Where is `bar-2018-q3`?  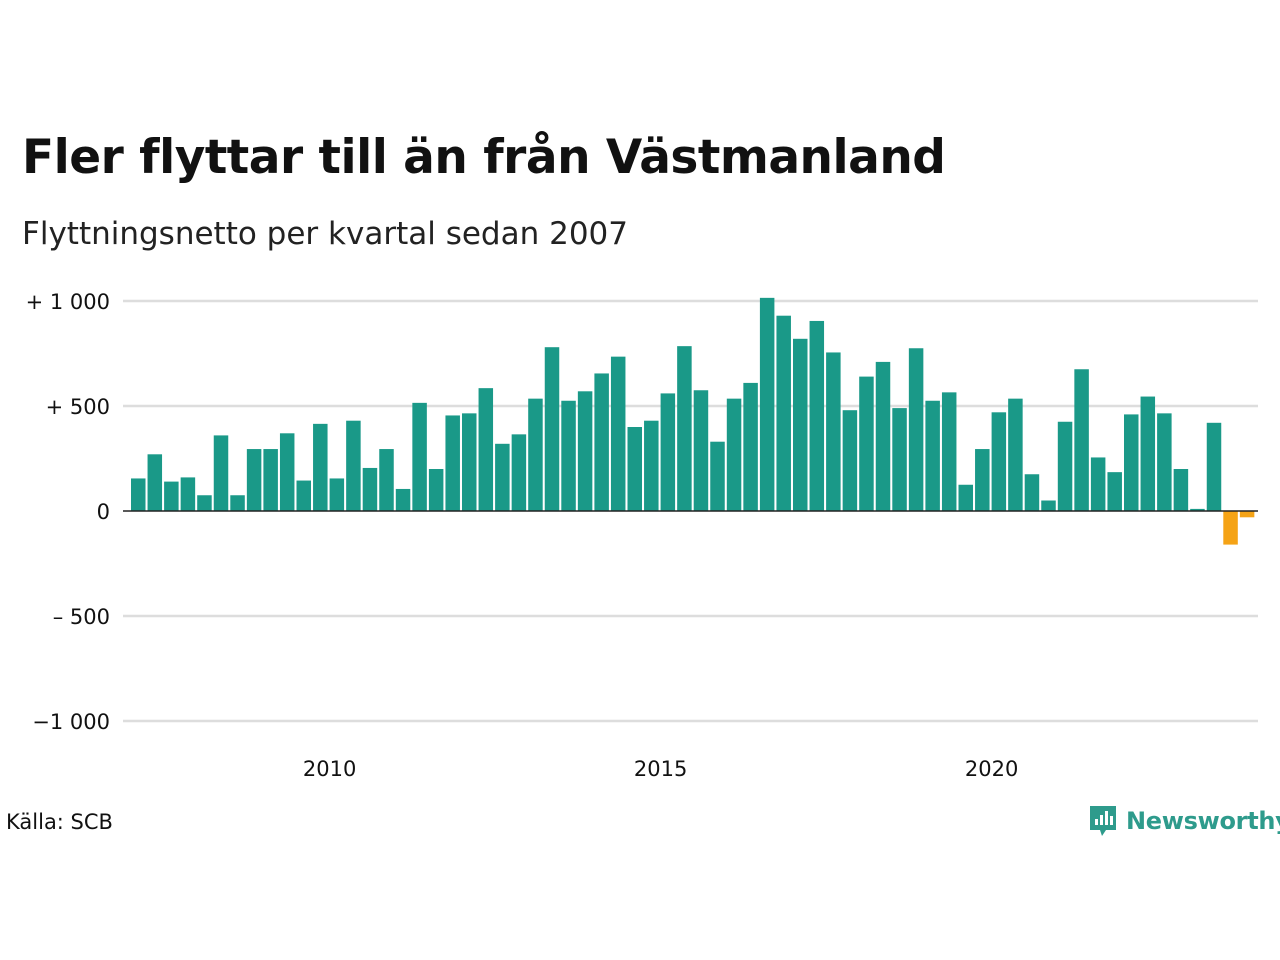
bar-2018-q3 is located at coordinates (899, 459).